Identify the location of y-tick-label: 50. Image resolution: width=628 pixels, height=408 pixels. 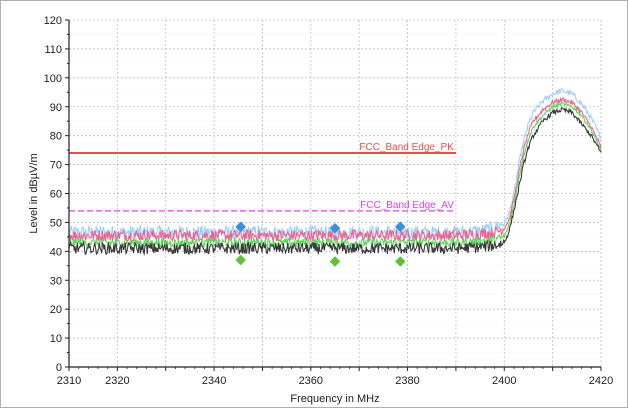
(56, 223).